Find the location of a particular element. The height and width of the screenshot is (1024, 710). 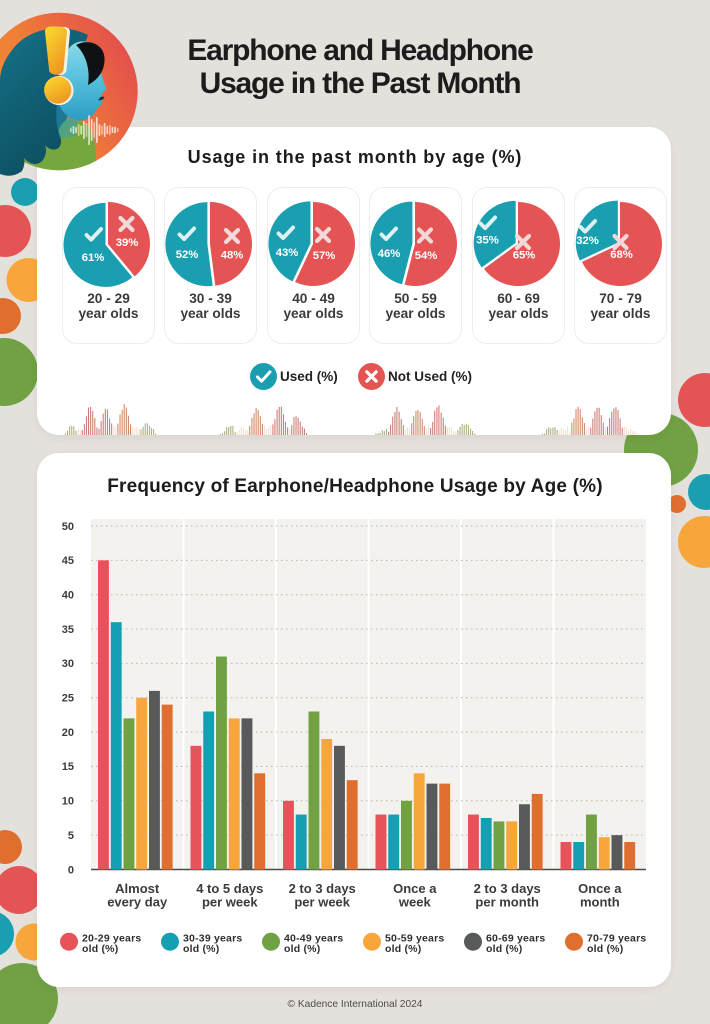

svg-text: 20-29 years is located at coordinates (111, 939).